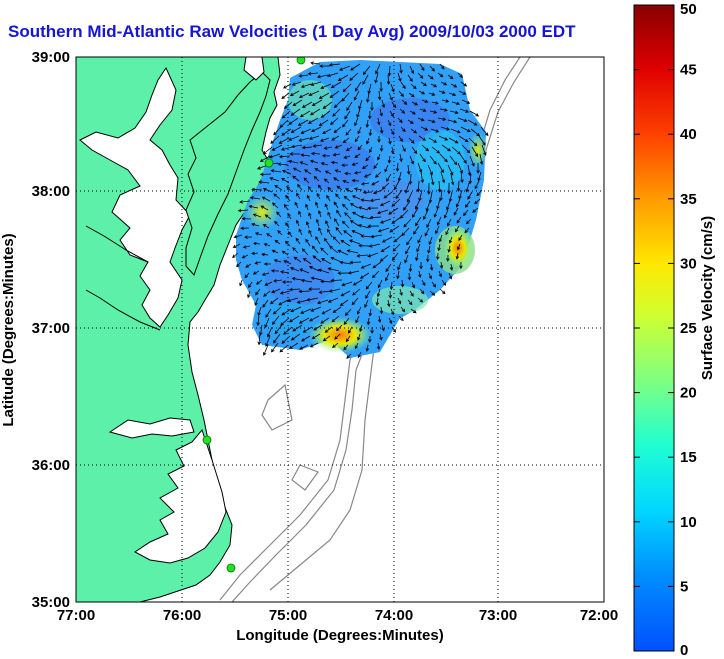  What do you see at coordinates (688, 457) in the screenshot?
I see `colorbar-tick-label: 15` at bounding box center [688, 457].